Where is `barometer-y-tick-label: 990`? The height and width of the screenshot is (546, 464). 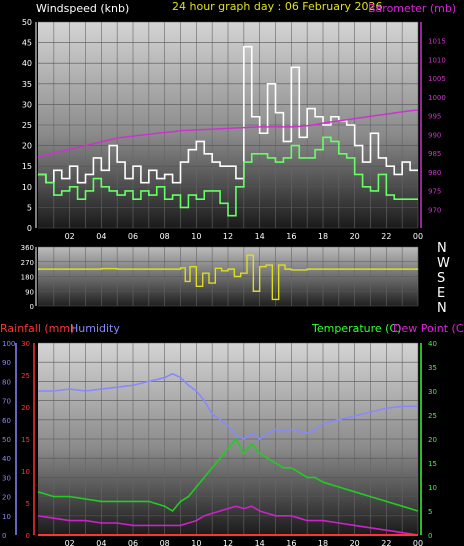
barometer-y-tick-label: 990 is located at coordinates (434, 135).